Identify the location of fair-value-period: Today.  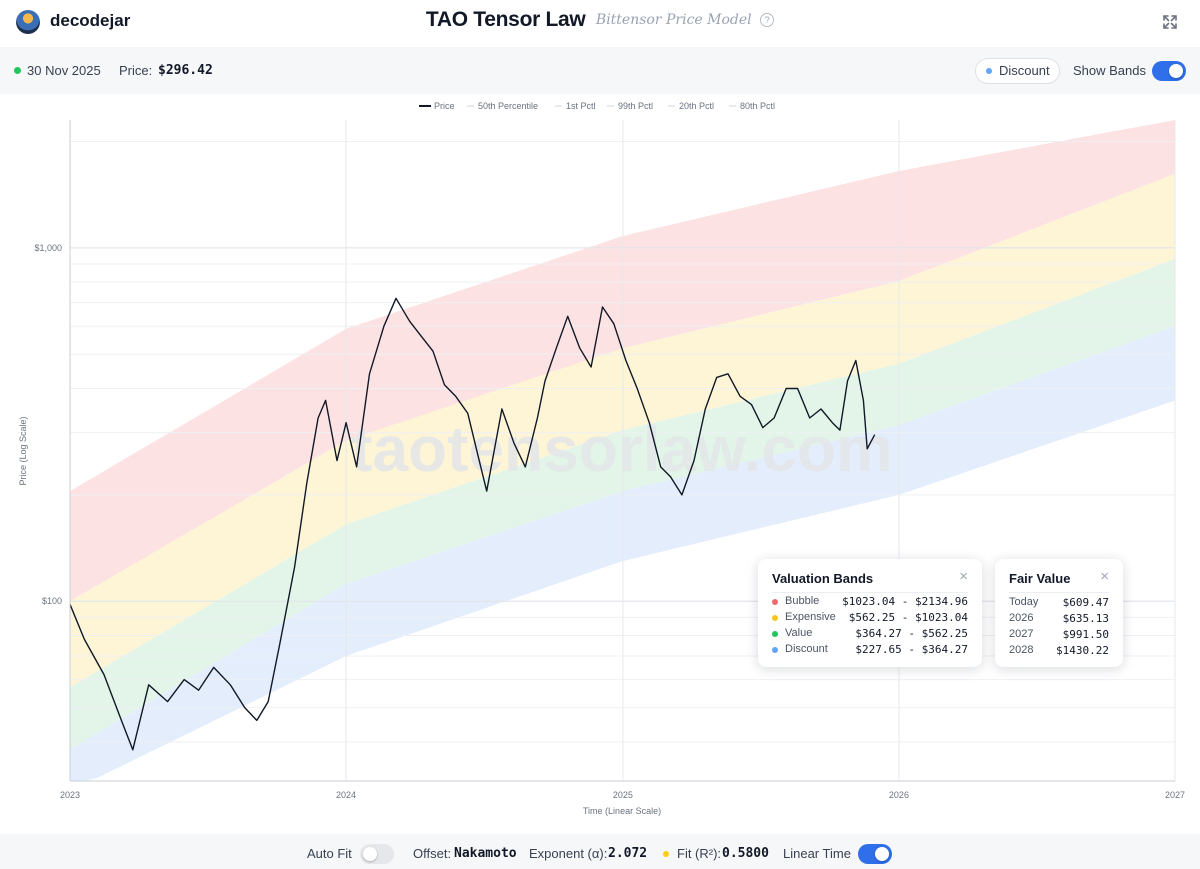
(1024, 602).